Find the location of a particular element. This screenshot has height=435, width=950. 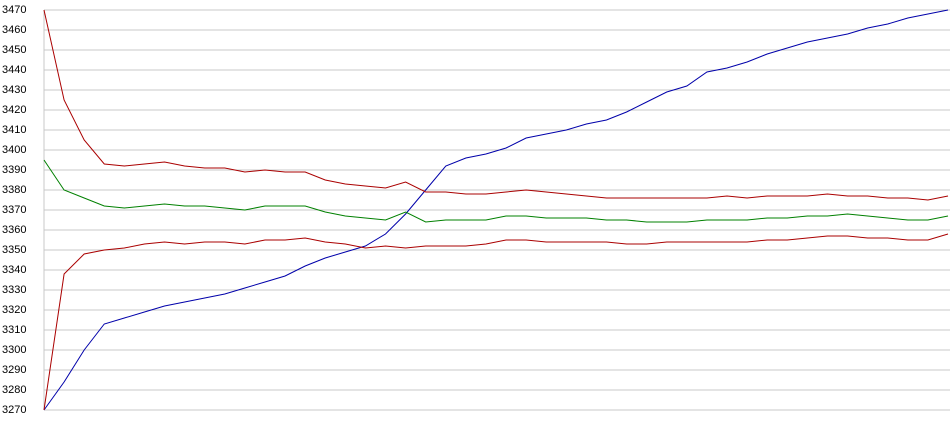

y-tick-label: 3390 is located at coordinates (14, 170).